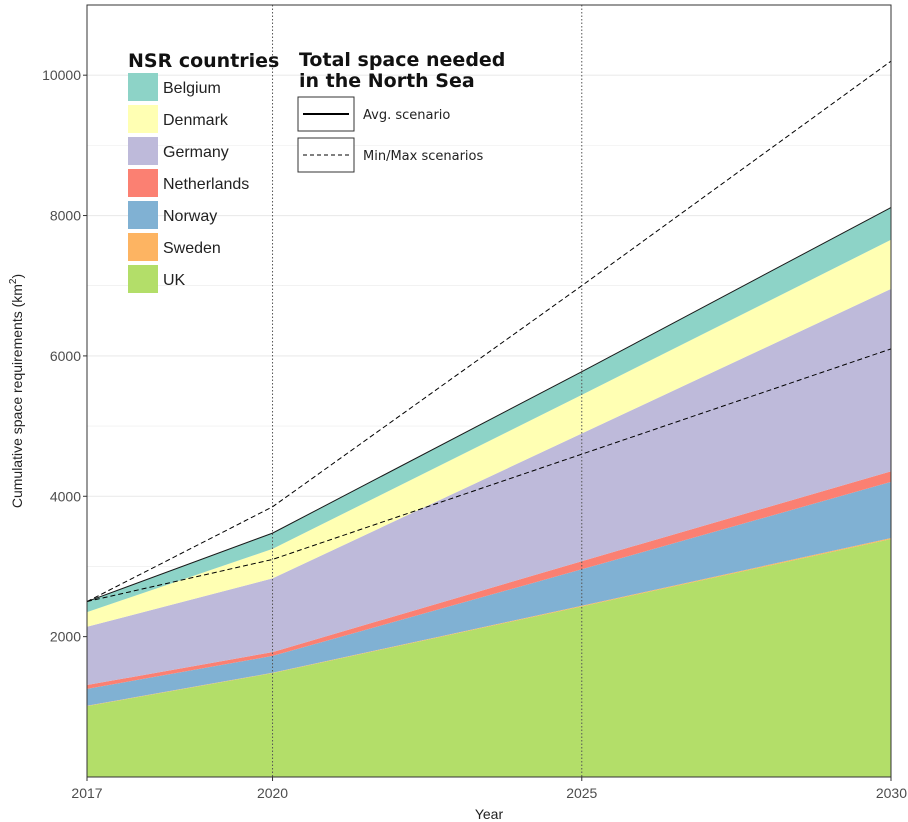 Image resolution: width=908 pixels, height=822 pixels. Describe the element at coordinates (406, 115) in the screenshot. I see `legend-avg-label: Avg. scenario` at that location.